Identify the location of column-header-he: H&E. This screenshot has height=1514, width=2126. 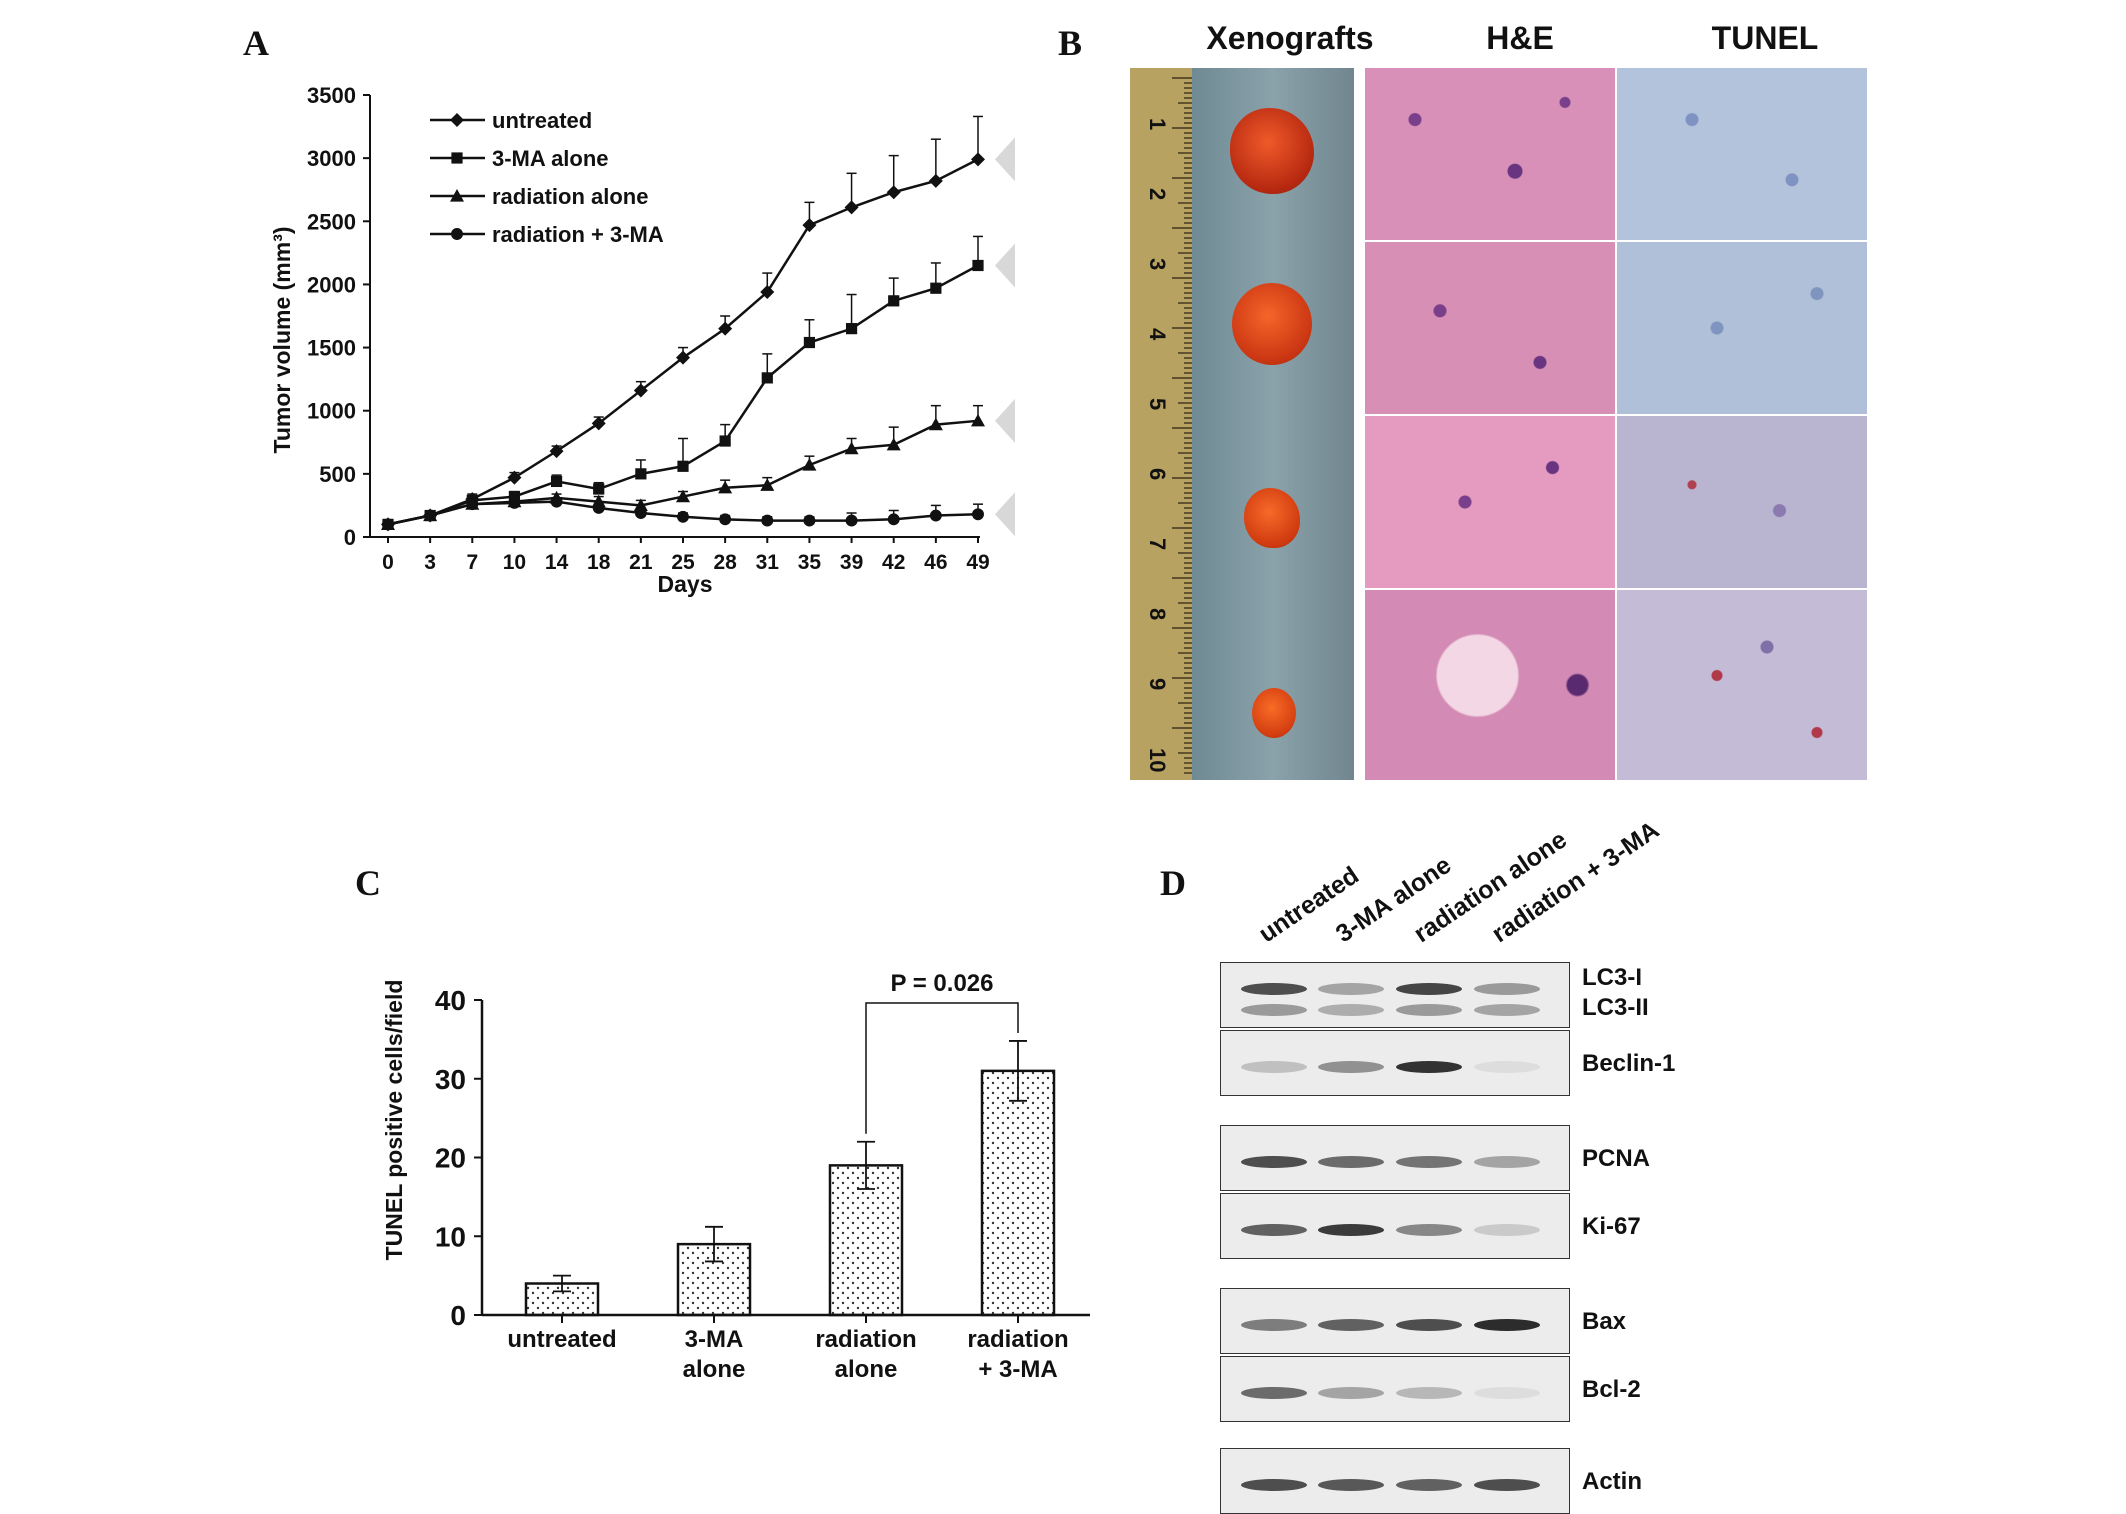
(1520, 38).